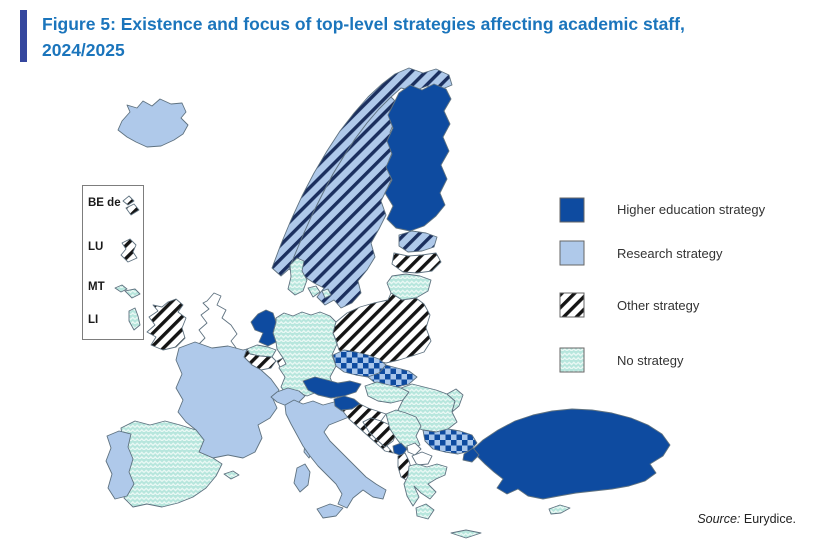 Image resolution: width=820 pixels, height=549 pixels. Describe the element at coordinates (572, 360) in the screenshot. I see `legend-swatch-no-strategy` at that location.